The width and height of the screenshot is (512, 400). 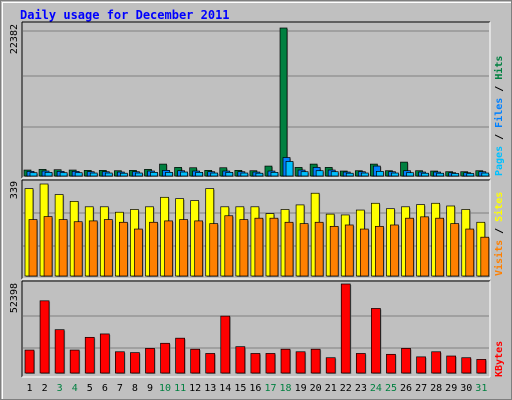 What do you see at coordinates (125, 15) in the screenshot?
I see `chart-title: Daily usage for December 2011` at bounding box center [125, 15].